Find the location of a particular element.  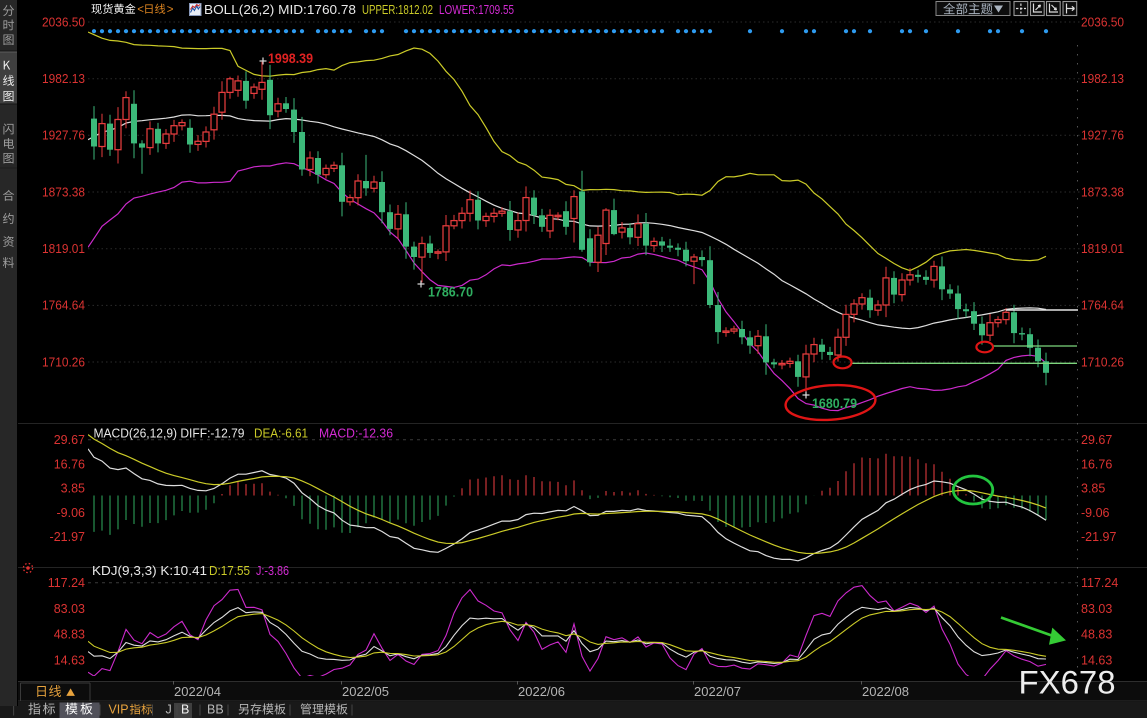

svg-text: 2022/05 is located at coordinates (365, 691).